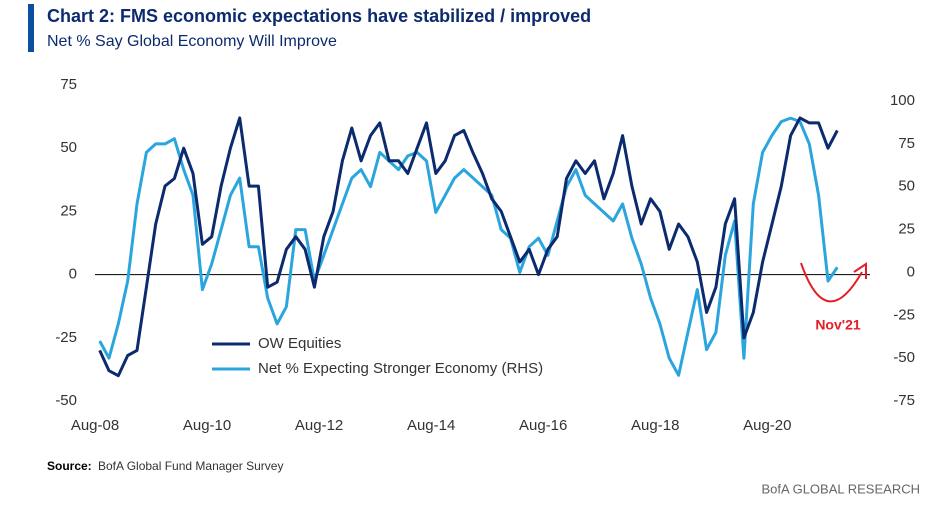 The height and width of the screenshot is (520, 939). What do you see at coordinates (860, 270) in the screenshot?
I see `annotation-arrowhead` at bounding box center [860, 270].